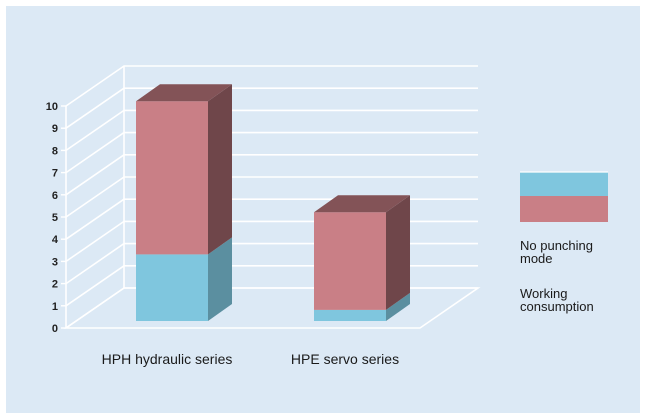 The height and width of the screenshot is (419, 646). I want to click on y-tick-label: 5, so click(55, 218).